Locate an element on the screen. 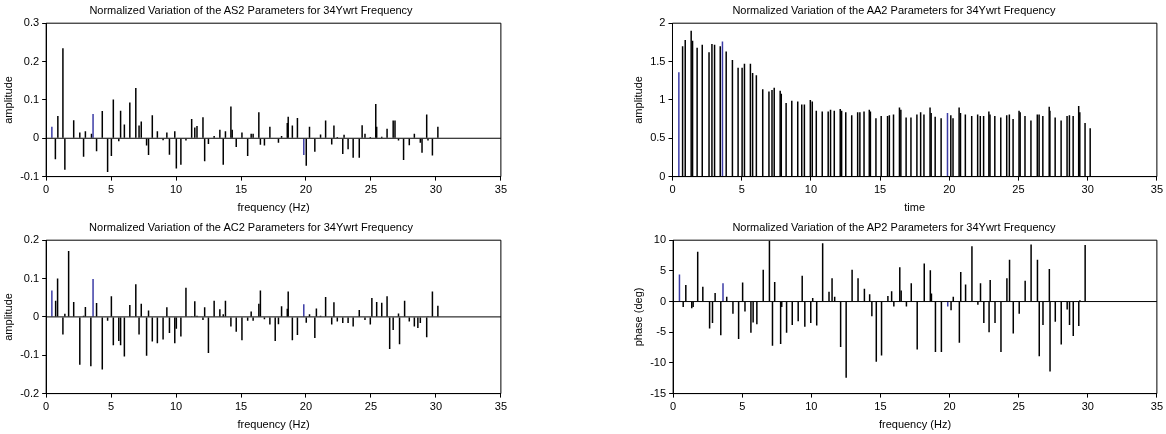 Image resolution: width=1166 pixels, height=434 pixels. chart-title: Normalized Variation of the AP2 Parameters for 34Ywrt Frequency is located at coordinates (894, 226).